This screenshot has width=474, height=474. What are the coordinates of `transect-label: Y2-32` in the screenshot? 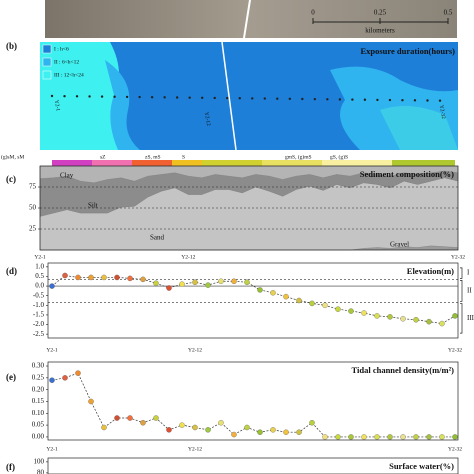 It's located at (442, 112).